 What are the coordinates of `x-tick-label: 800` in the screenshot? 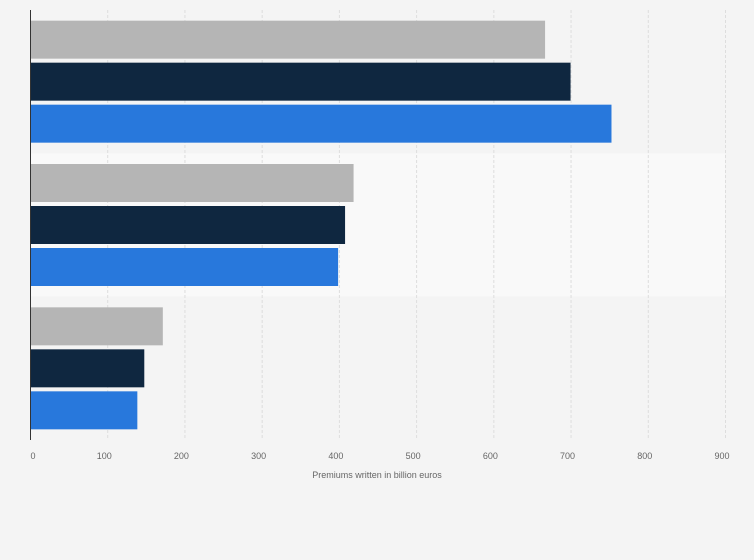 It's located at (644, 456).